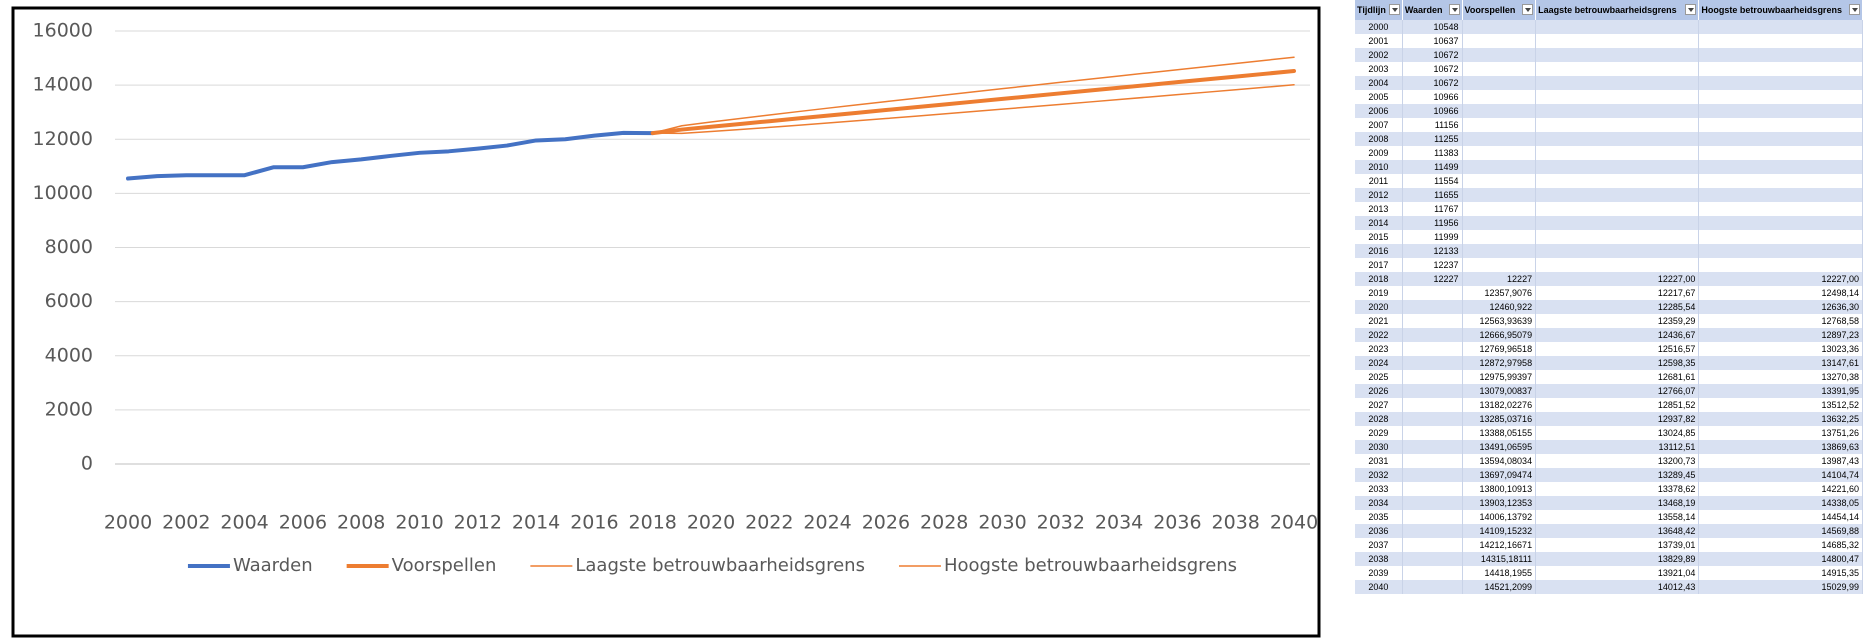 This screenshot has width=1863, height=641. What do you see at coordinates (1499, 307) in the screenshot?
I see `table-cell: 12460,922` at bounding box center [1499, 307].